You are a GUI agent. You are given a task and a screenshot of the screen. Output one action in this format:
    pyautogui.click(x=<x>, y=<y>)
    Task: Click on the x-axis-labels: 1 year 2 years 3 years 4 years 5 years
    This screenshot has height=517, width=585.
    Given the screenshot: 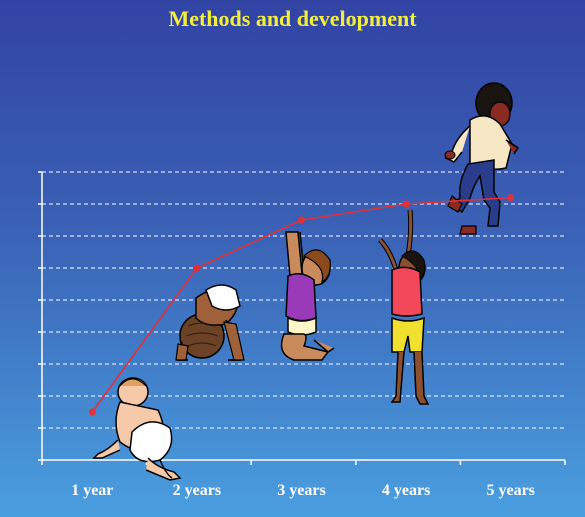 What is the action you would take?
    pyautogui.click(x=303, y=490)
    